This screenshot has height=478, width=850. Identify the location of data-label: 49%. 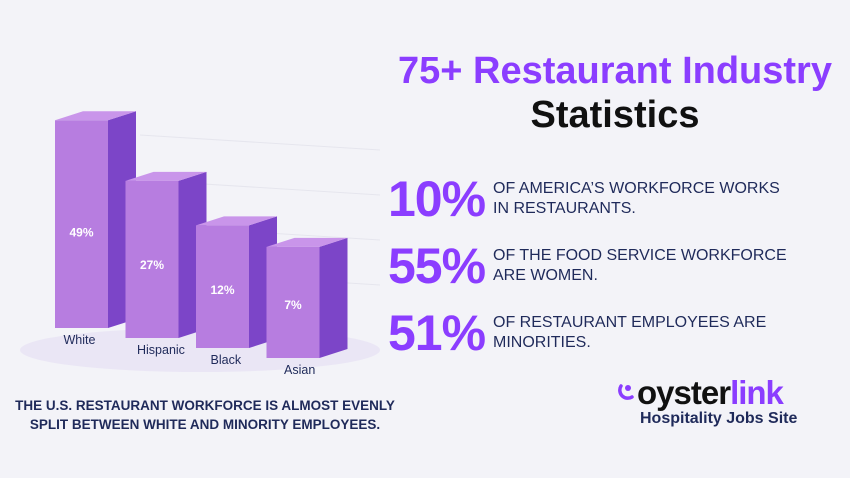
(81, 233).